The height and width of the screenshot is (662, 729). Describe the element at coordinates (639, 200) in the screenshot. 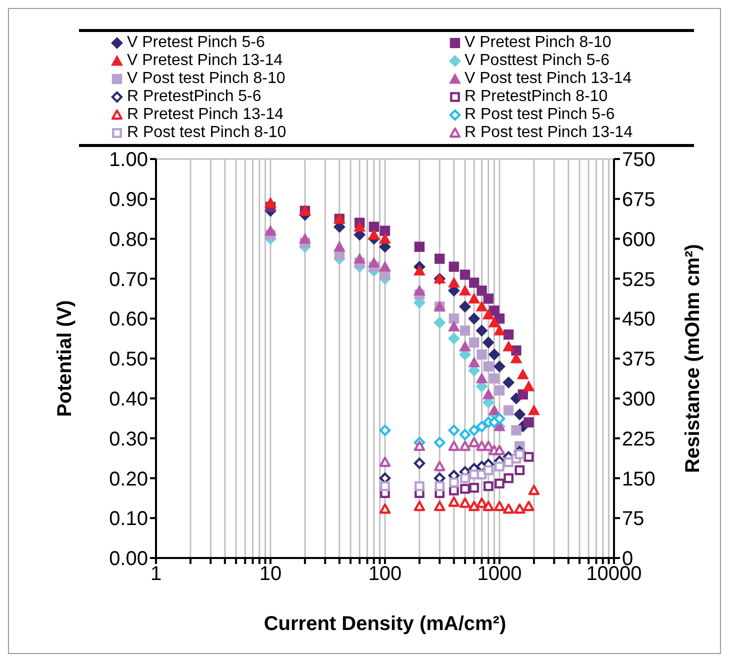

I see `y2-tick-label: 675` at that location.